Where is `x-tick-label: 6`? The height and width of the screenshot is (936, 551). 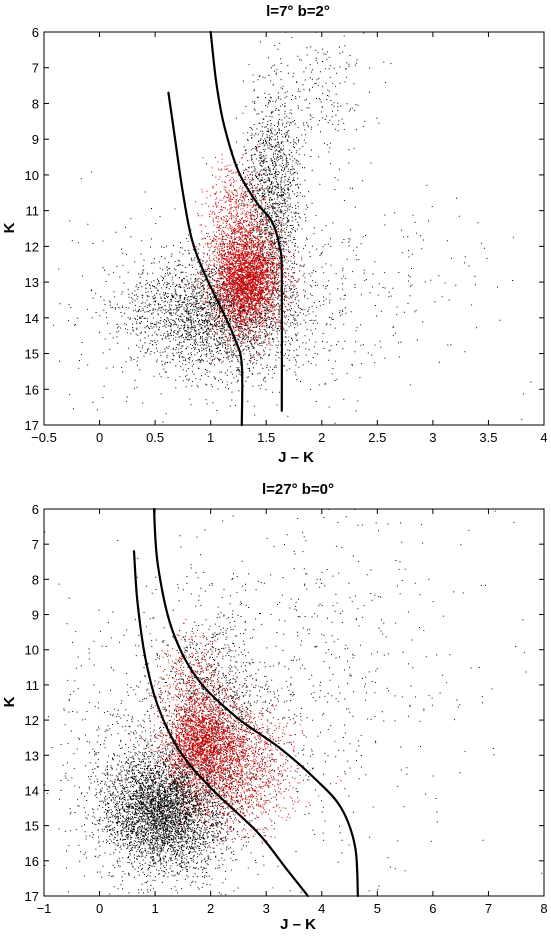
x-tick-label: 6 is located at coordinates (432, 908).